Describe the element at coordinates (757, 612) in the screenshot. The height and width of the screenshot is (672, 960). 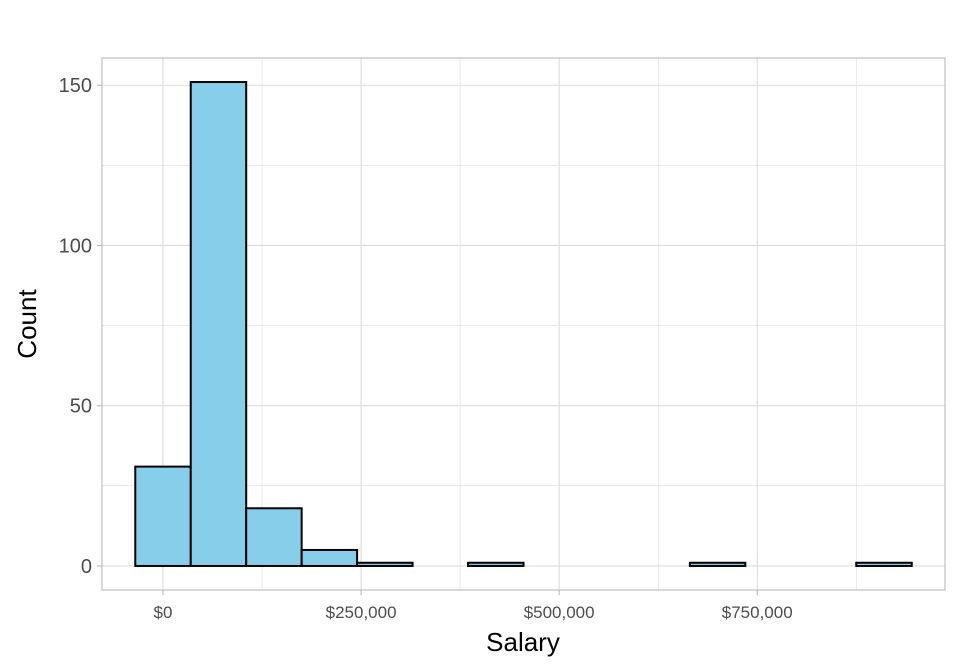
I see `x-tick-label: $750,000` at that location.